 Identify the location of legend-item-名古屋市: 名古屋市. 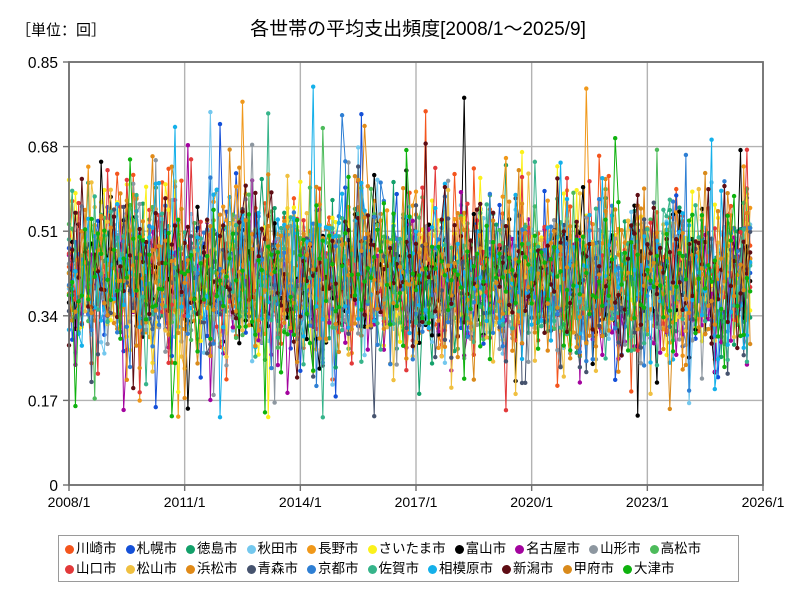
(547, 549).